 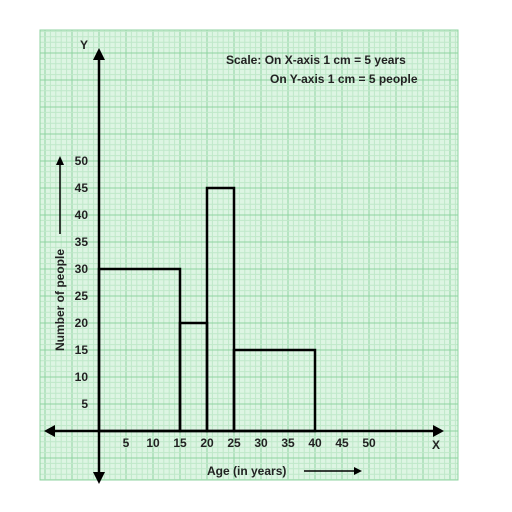 What do you see at coordinates (153, 443) in the screenshot?
I see `x-tick-label: 10` at bounding box center [153, 443].